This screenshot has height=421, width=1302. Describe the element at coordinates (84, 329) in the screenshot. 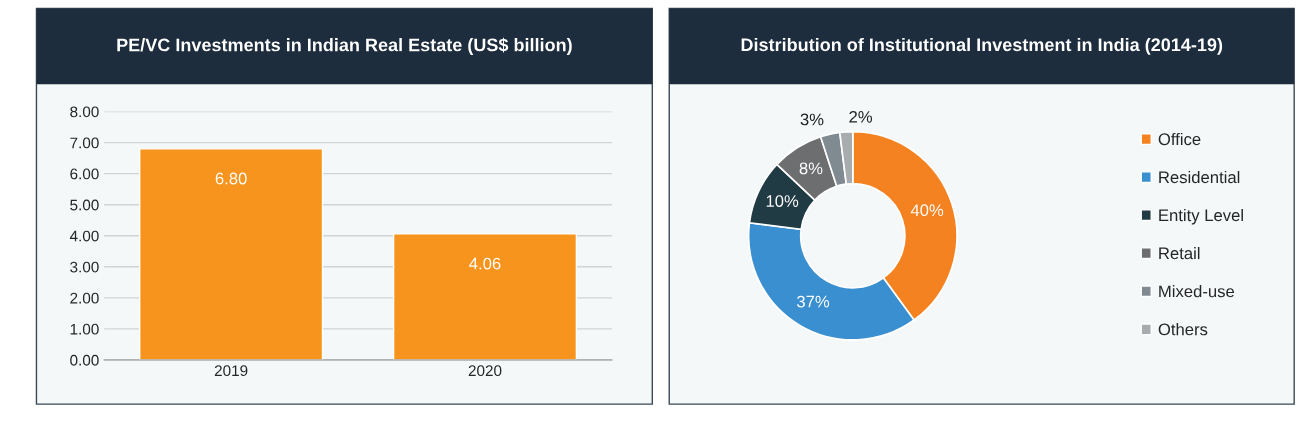

I see `y-tick-label: 1.00` at that location.